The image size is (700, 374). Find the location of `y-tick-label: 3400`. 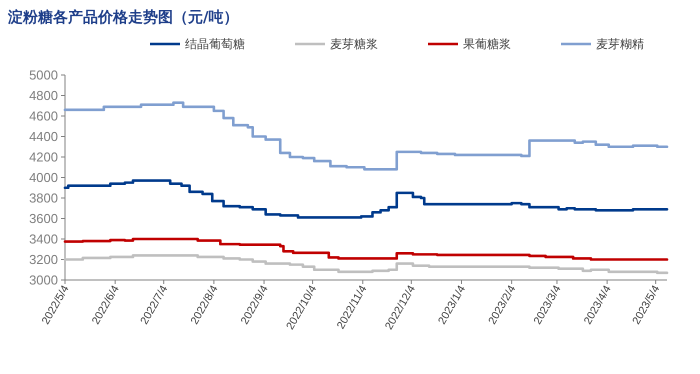

y-tick-label: 3400 is located at coordinates (43, 239).